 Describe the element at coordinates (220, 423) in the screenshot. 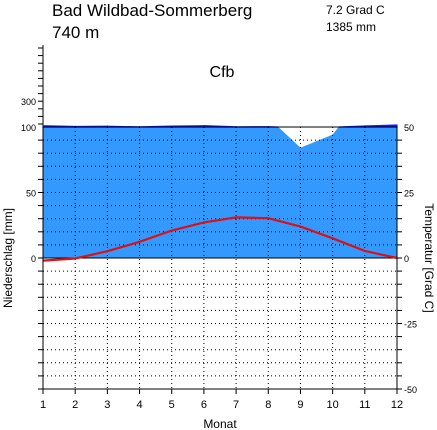

I see `x-axis-label: Monat` at that location.